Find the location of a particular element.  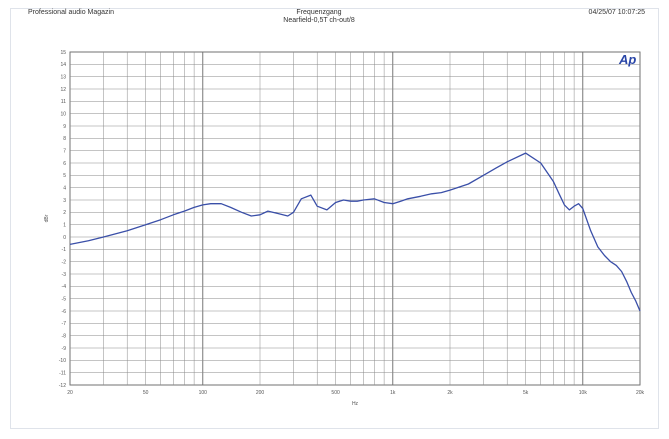

y-tick-label: -9 is located at coordinates (64, 349).